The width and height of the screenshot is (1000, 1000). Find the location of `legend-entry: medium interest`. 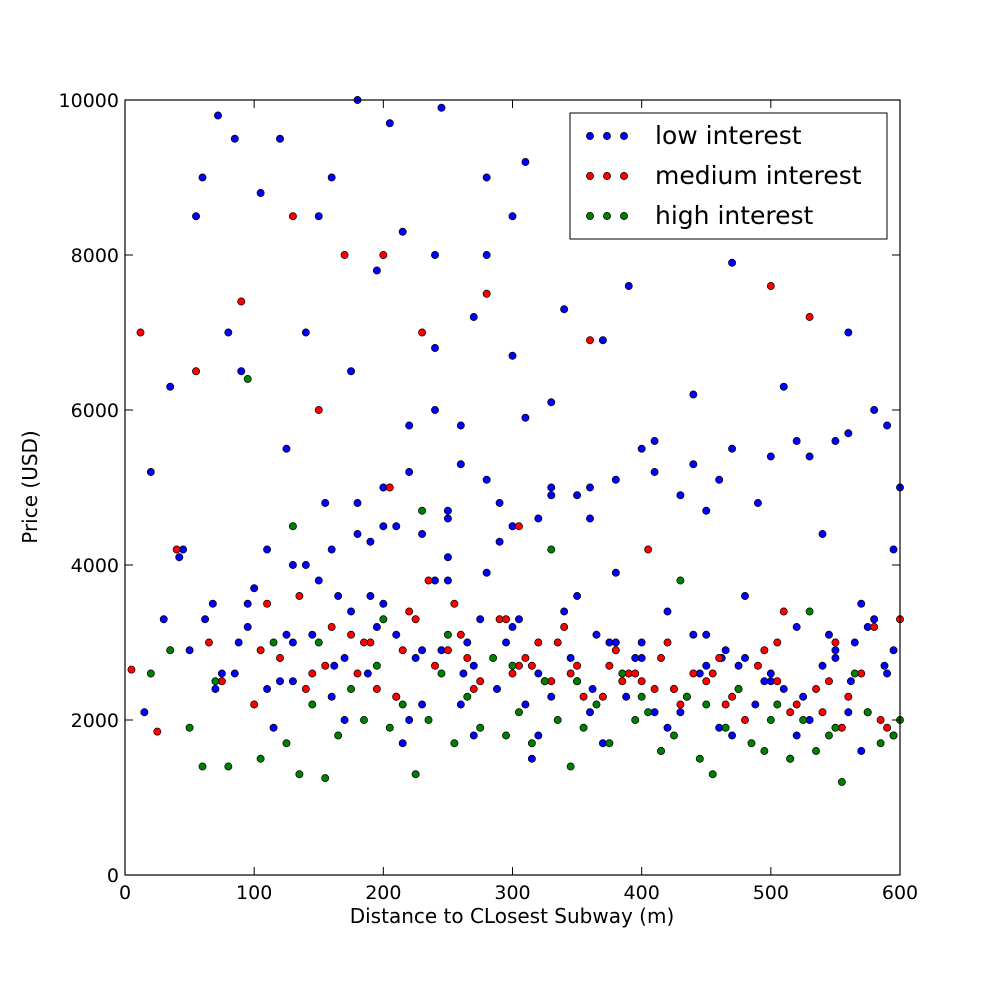

legend-entry: medium interest is located at coordinates (758, 175).